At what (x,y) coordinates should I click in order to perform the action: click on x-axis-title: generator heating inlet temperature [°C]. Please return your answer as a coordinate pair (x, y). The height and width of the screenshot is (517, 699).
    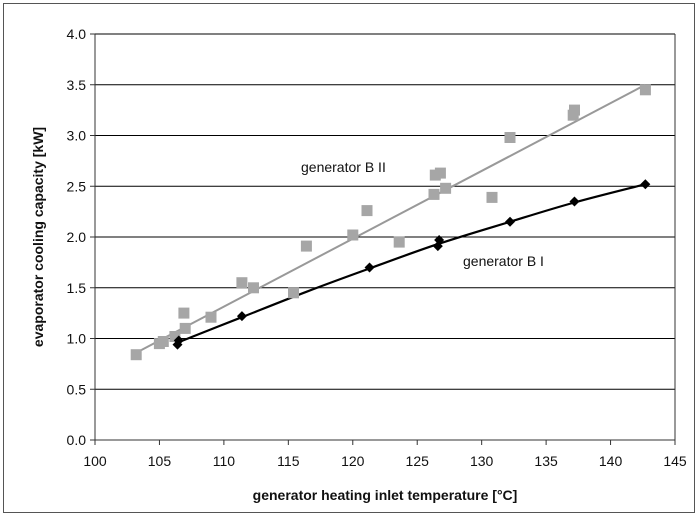
    Looking at the image, I should click on (385, 495).